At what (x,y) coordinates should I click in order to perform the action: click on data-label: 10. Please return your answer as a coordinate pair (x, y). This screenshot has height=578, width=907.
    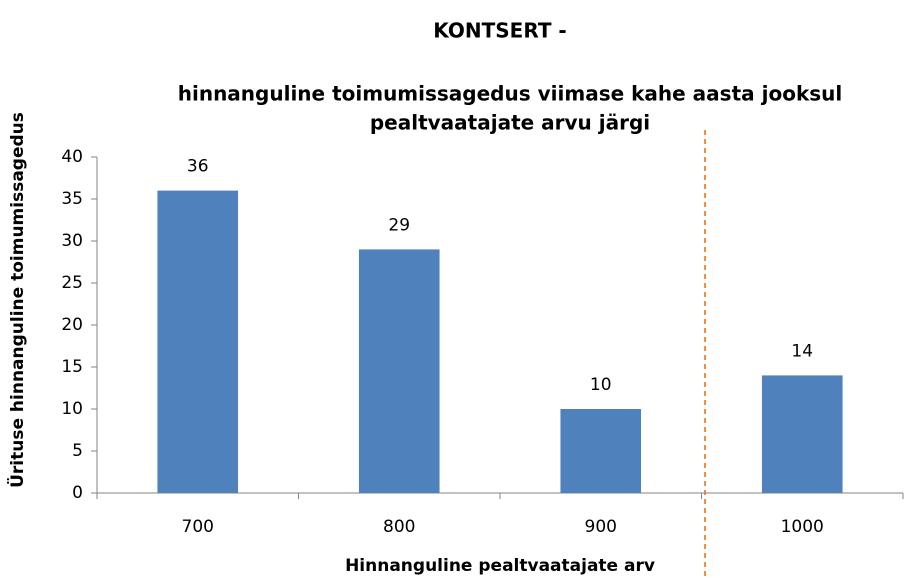
    Looking at the image, I should click on (601, 385).